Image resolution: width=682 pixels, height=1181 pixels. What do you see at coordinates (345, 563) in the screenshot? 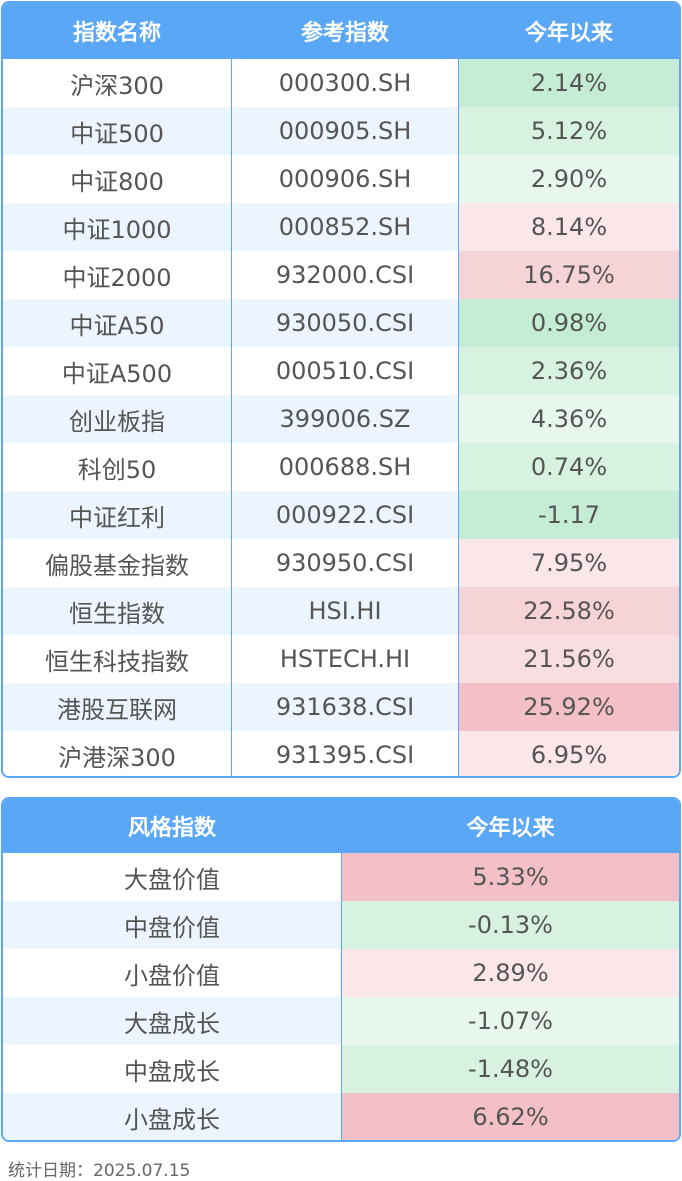
I see `index-code-cell: 930950.CSI` at bounding box center [345, 563].